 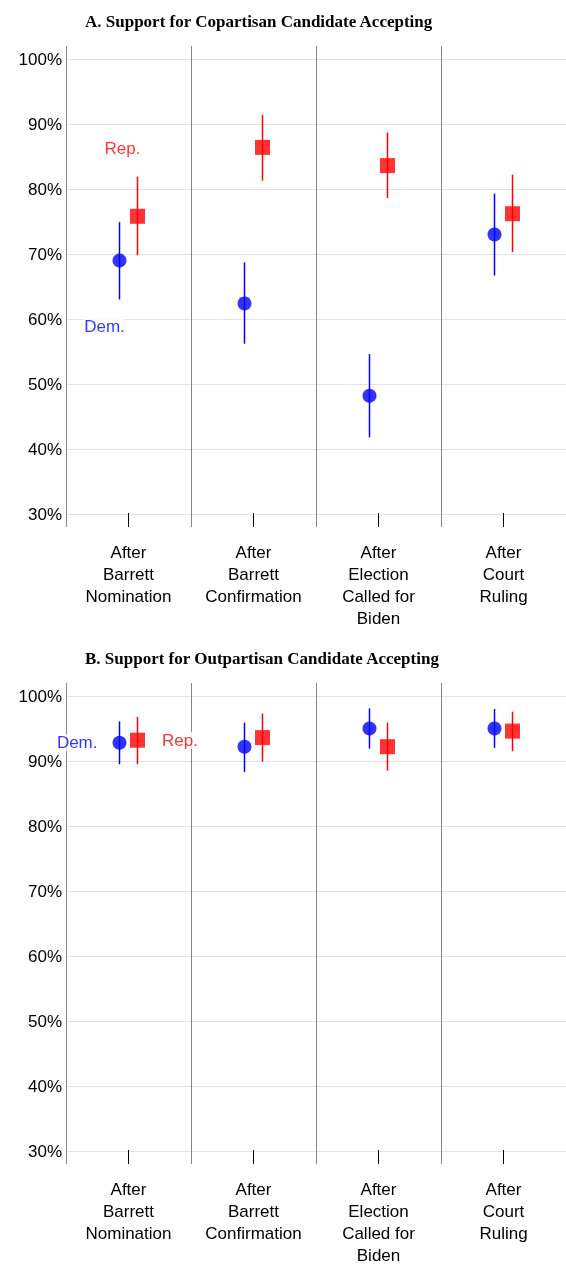 What do you see at coordinates (259, 21) in the screenshot?
I see `chart-title: A. Support for Copartisan Candidate Accepting` at bounding box center [259, 21].